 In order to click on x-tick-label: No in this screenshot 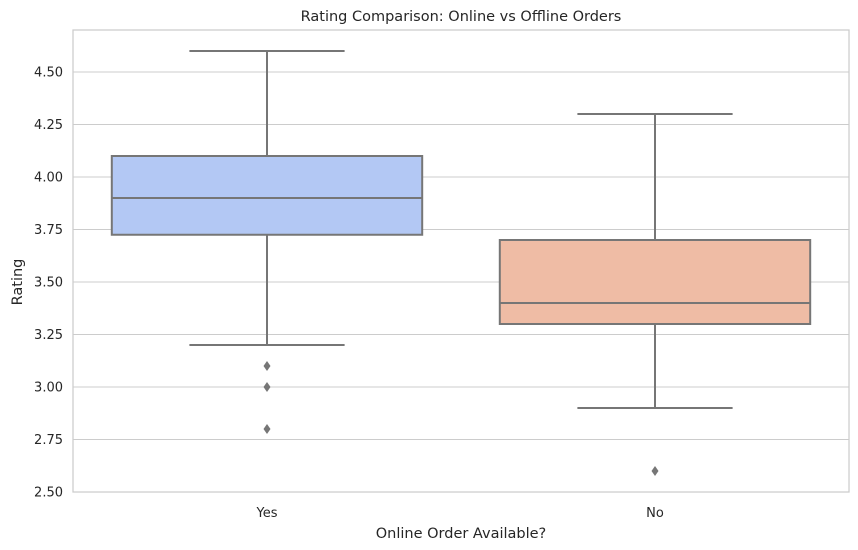, I will do `click(655, 513)`.